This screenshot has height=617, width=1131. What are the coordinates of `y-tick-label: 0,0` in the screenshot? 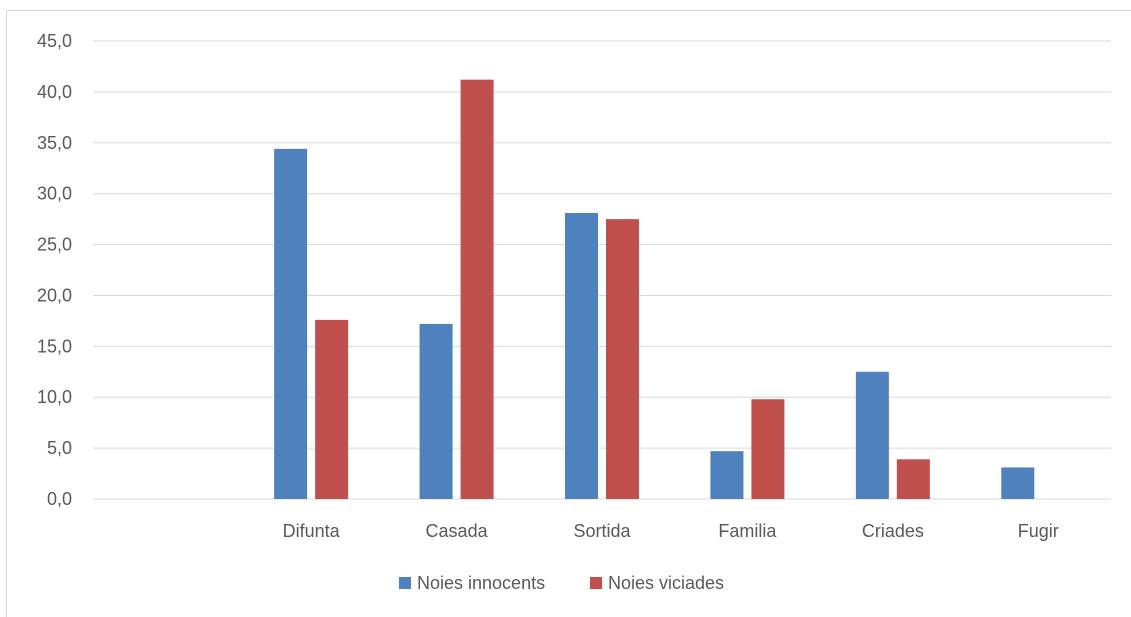 It's located at (59, 499).